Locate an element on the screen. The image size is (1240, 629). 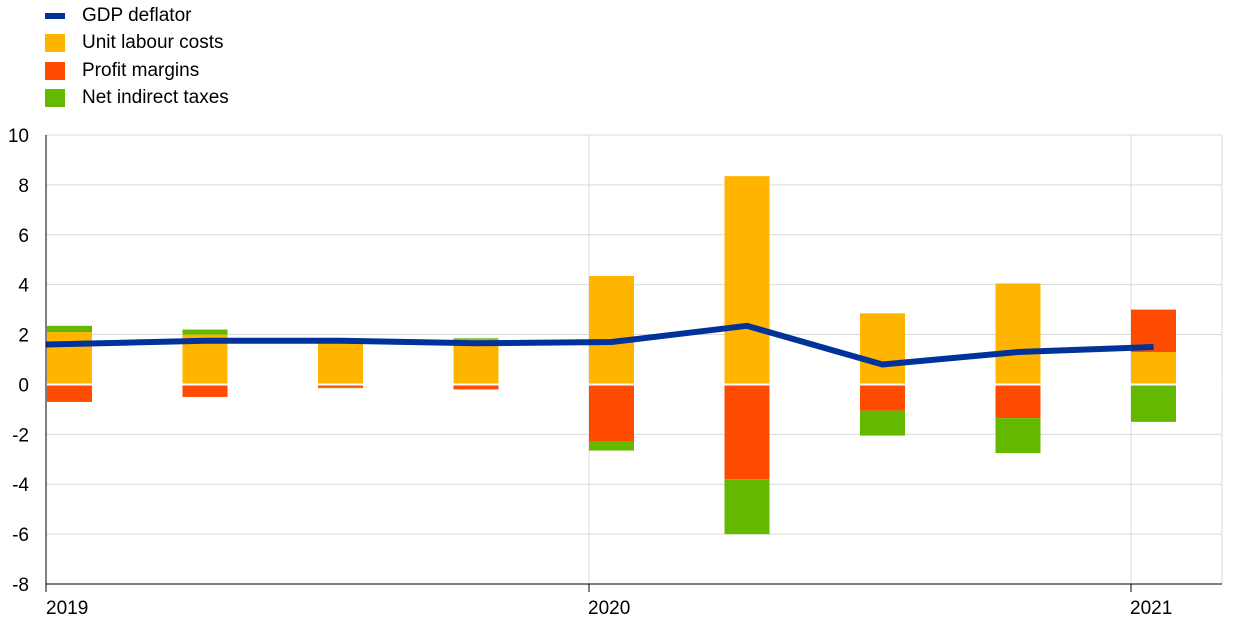
y-tick-label: 8 is located at coordinates (23, 186).